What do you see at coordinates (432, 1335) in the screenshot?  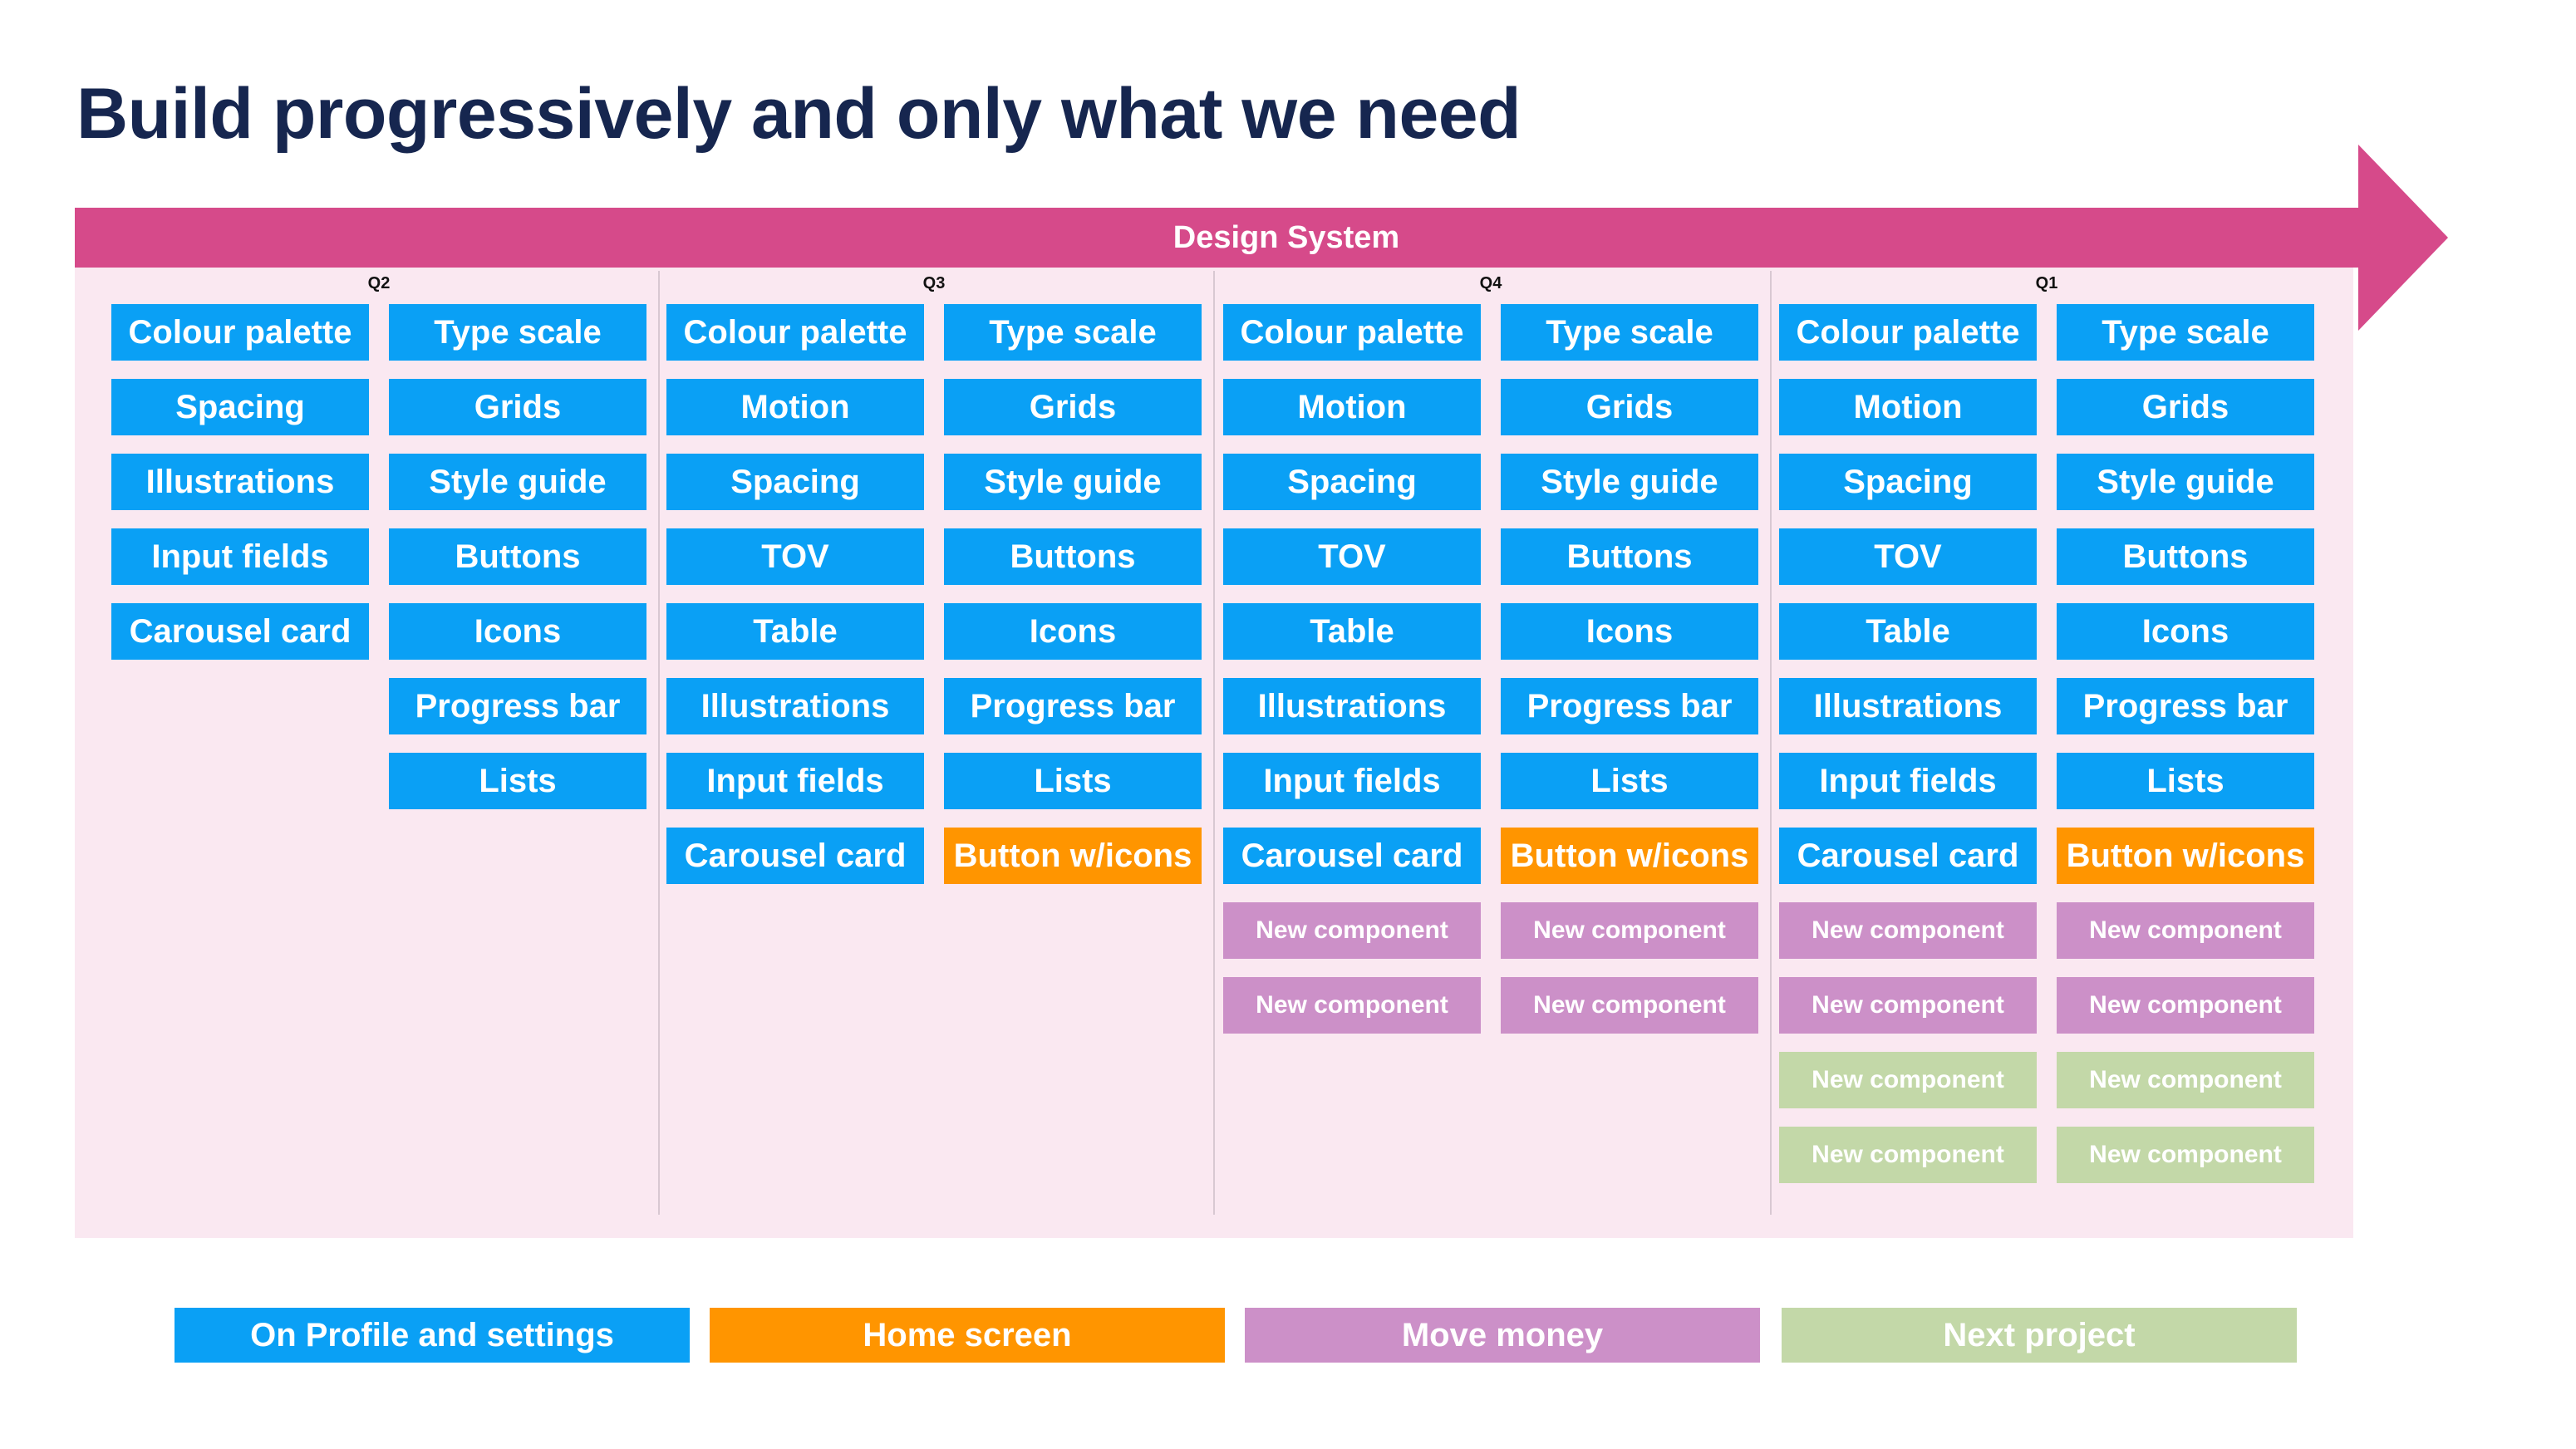 I see `legend-item-profile: On Profile and settings` at bounding box center [432, 1335].